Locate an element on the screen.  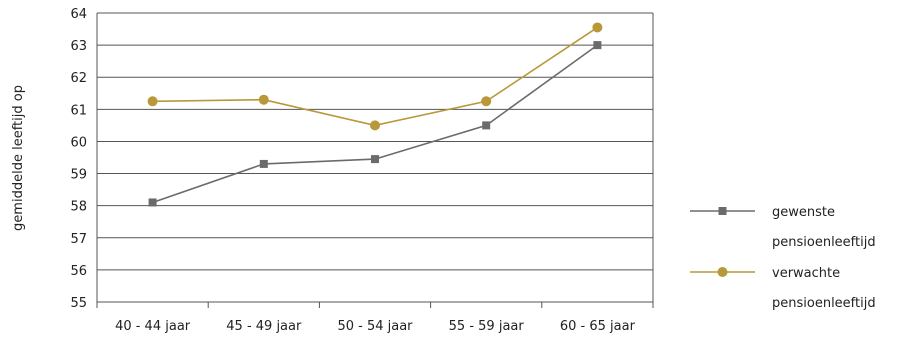
x-tick-label: 40 - 44 jaar is located at coordinates (153, 326).